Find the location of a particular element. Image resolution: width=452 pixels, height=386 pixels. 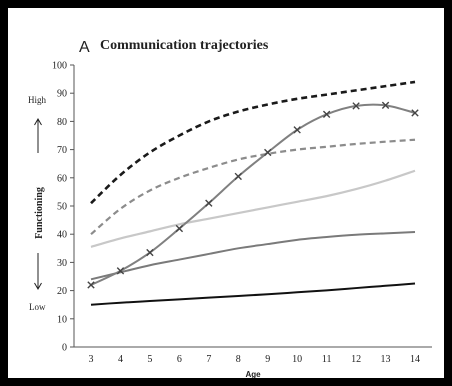

x-tick-label: 3 is located at coordinates (91, 359).